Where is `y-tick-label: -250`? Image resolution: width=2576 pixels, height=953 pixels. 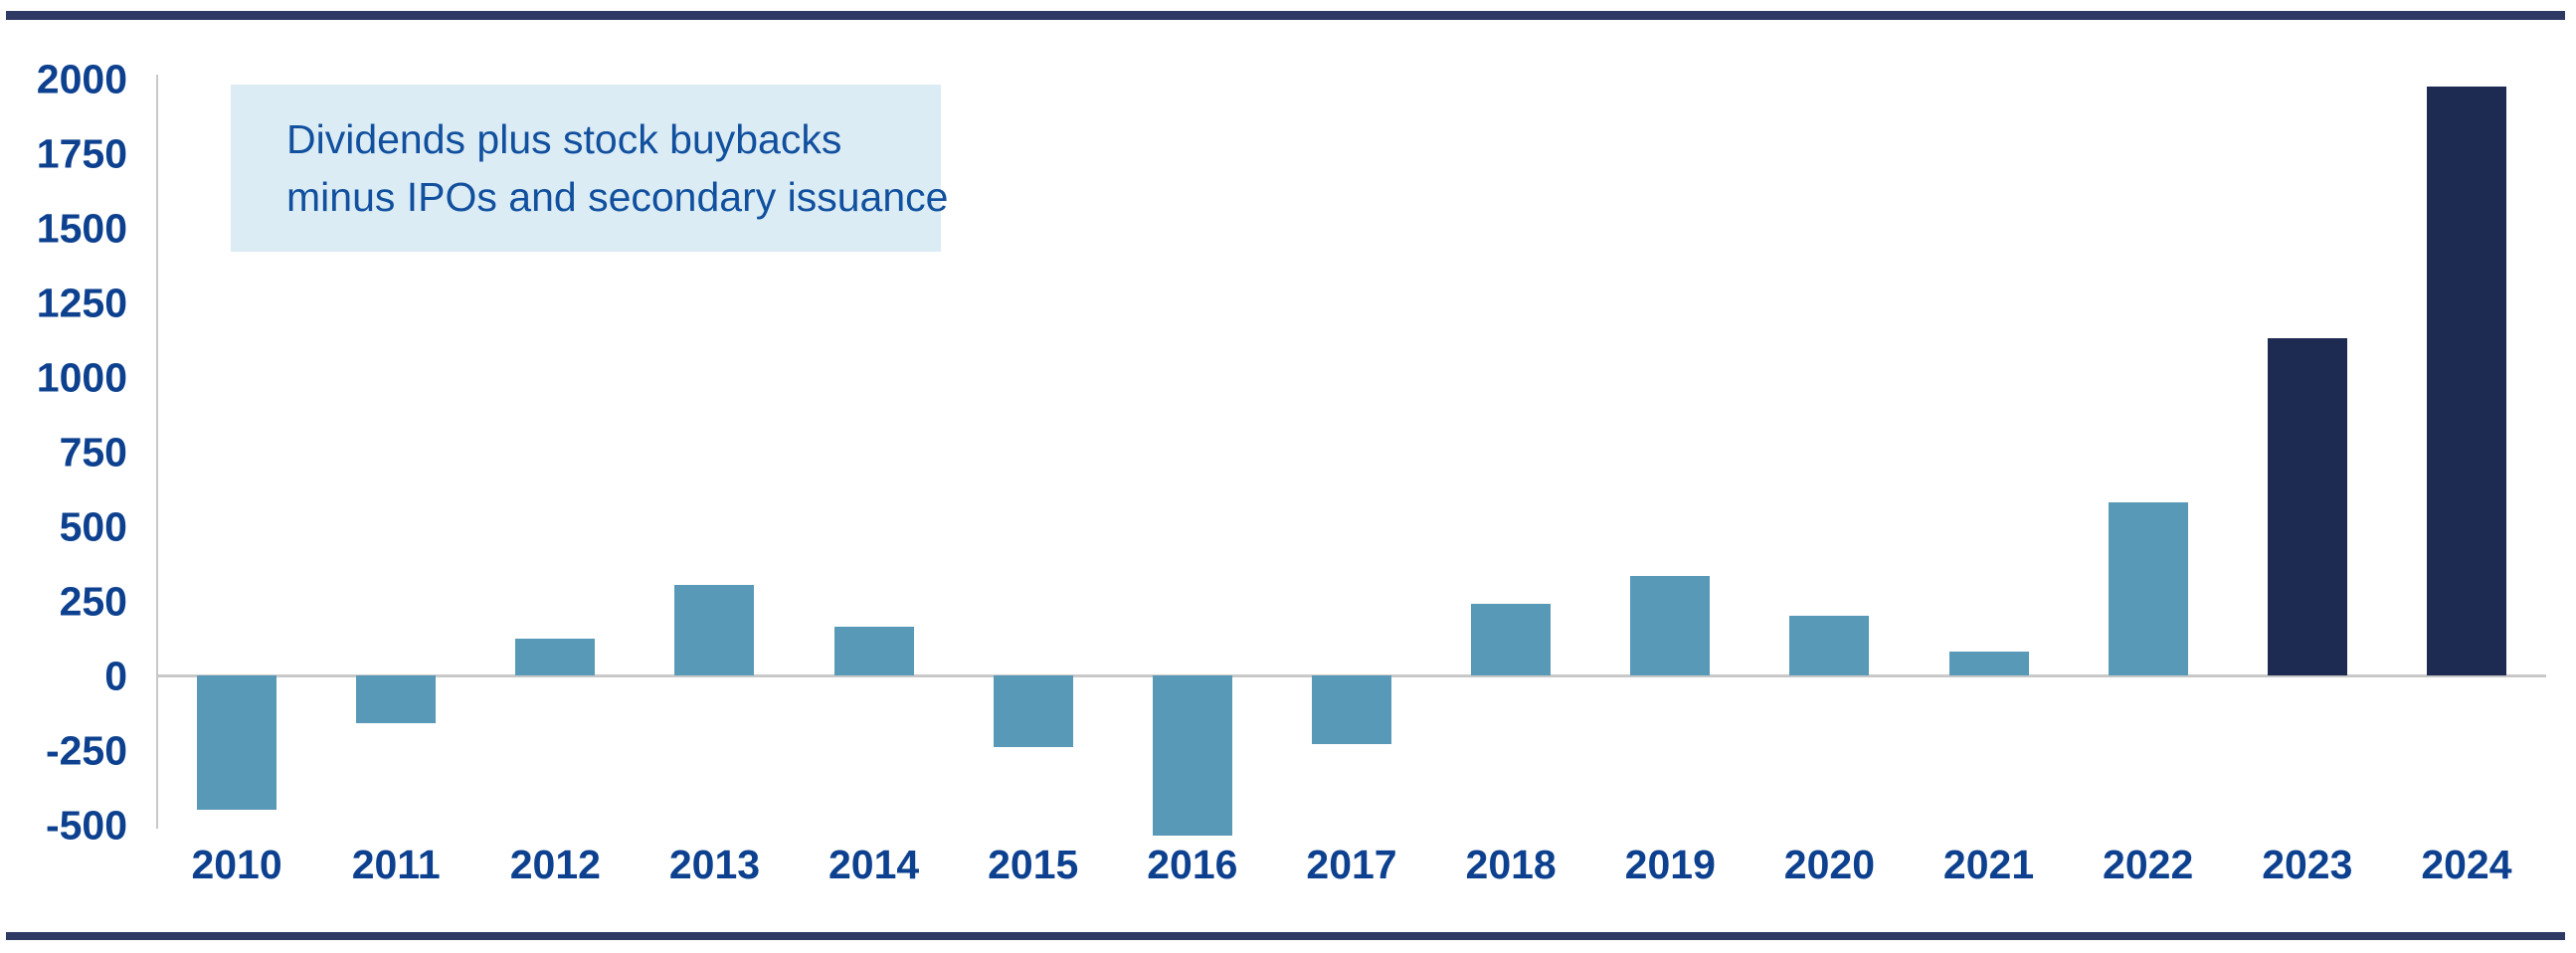 y-tick-label: -250 is located at coordinates (86, 750).